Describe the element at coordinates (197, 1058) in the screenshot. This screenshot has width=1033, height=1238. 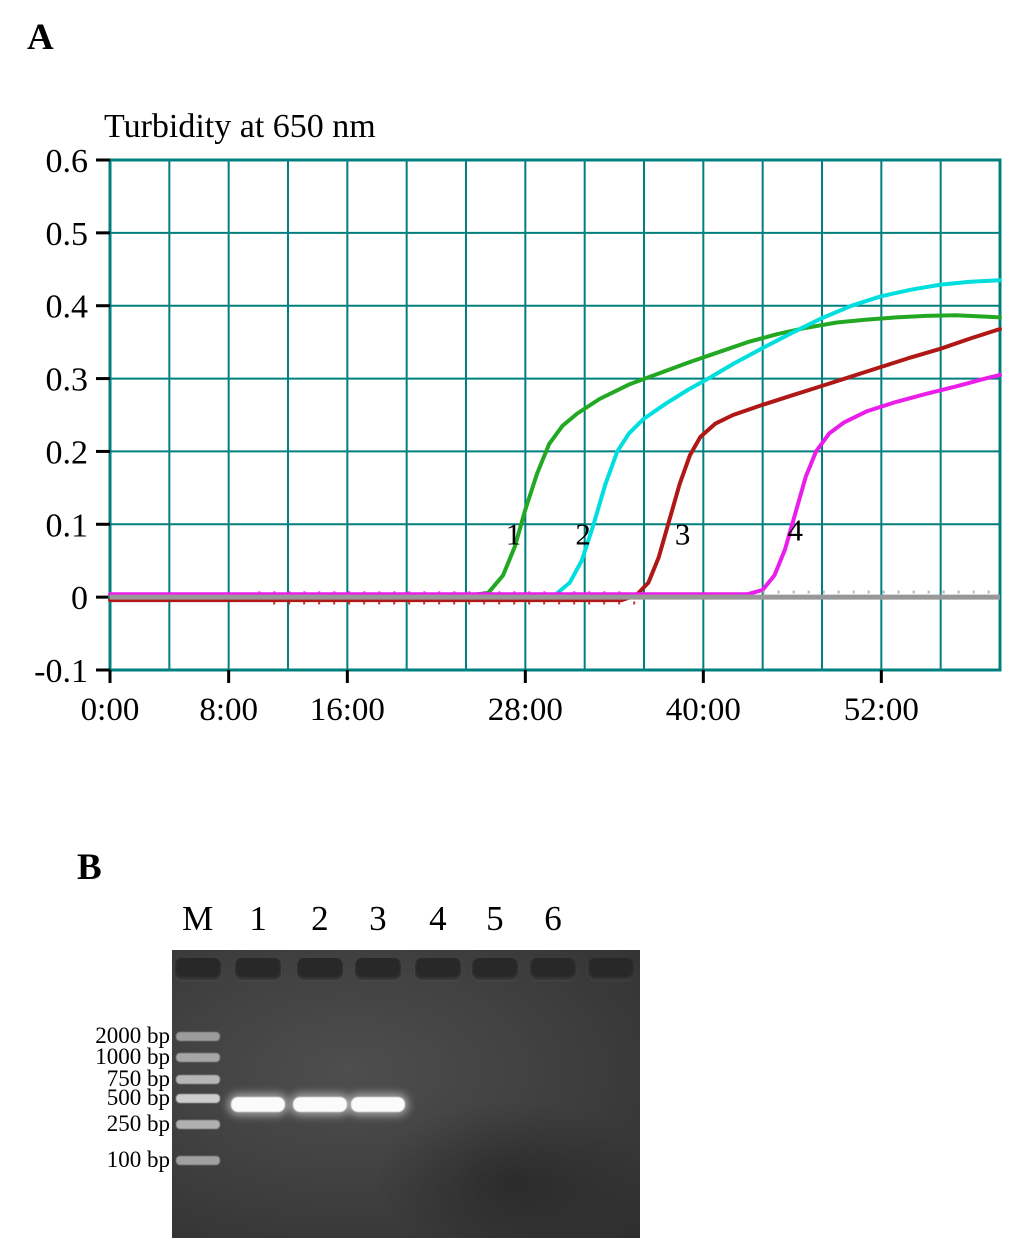
I see `ladder-band-1000-bp` at that location.